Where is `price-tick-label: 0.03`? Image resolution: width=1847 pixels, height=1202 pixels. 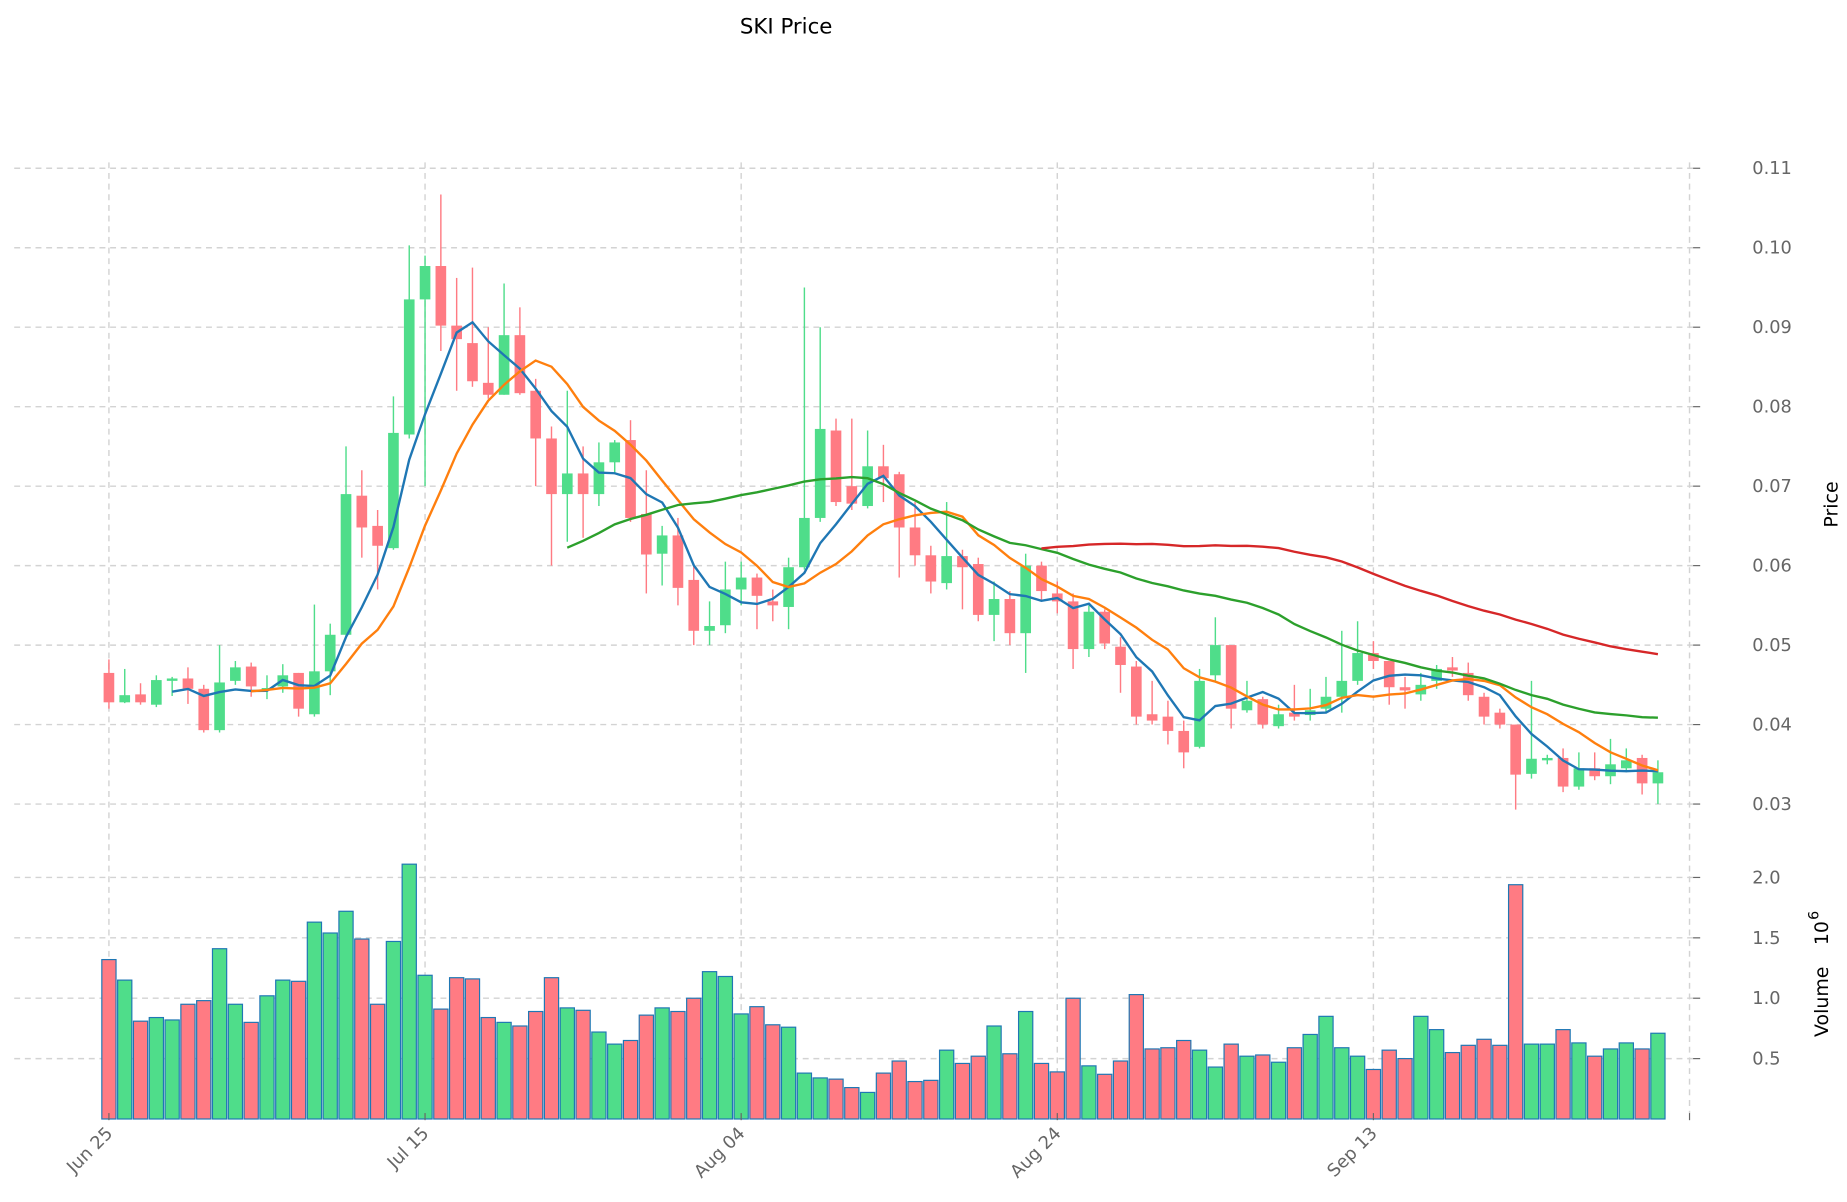
price-tick-label: 0.03 is located at coordinates (1772, 805).